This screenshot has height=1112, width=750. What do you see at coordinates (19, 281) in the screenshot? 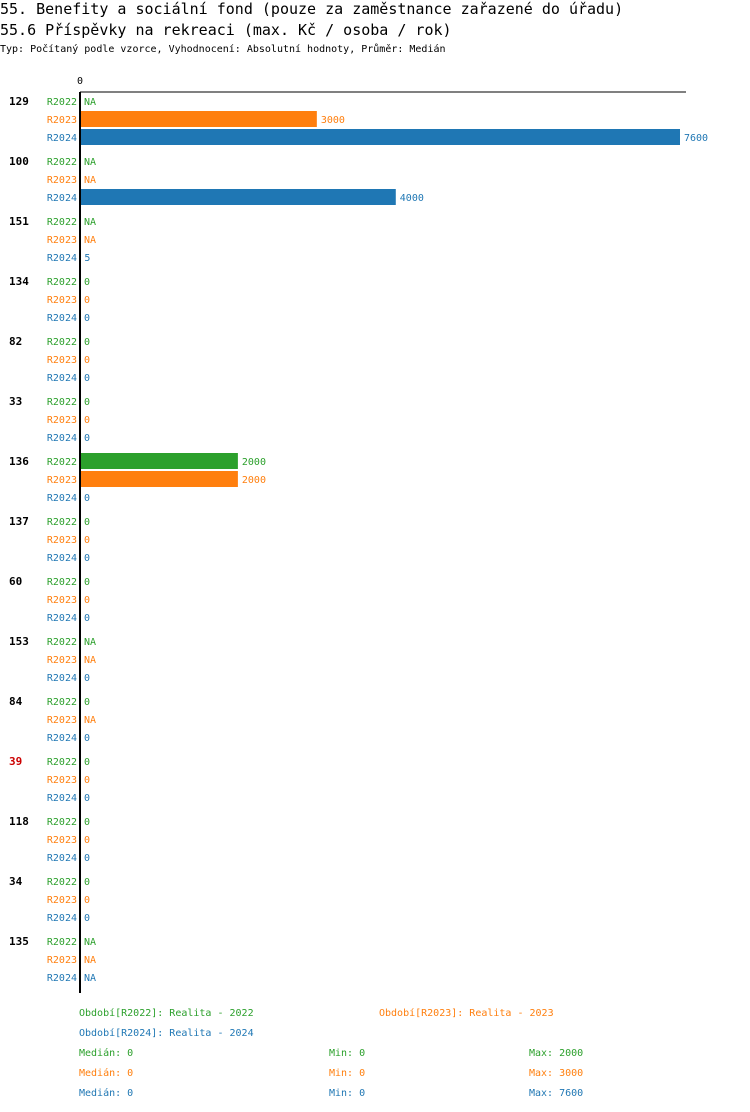
I see `group-label: 134` at bounding box center [19, 281].